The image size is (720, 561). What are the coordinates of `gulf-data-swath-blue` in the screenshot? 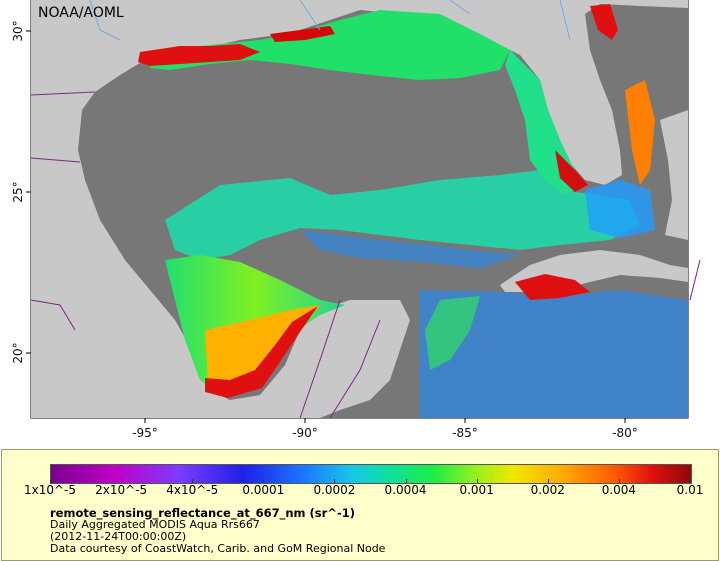 It's located at (410, 249).